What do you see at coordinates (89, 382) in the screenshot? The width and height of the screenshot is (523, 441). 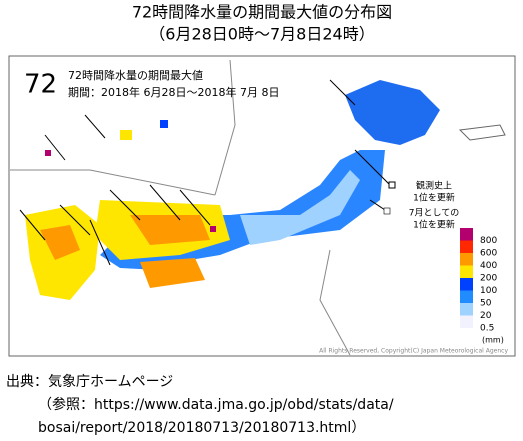 I see `source-line: 出典：気象庁ホームページ` at bounding box center [89, 382].